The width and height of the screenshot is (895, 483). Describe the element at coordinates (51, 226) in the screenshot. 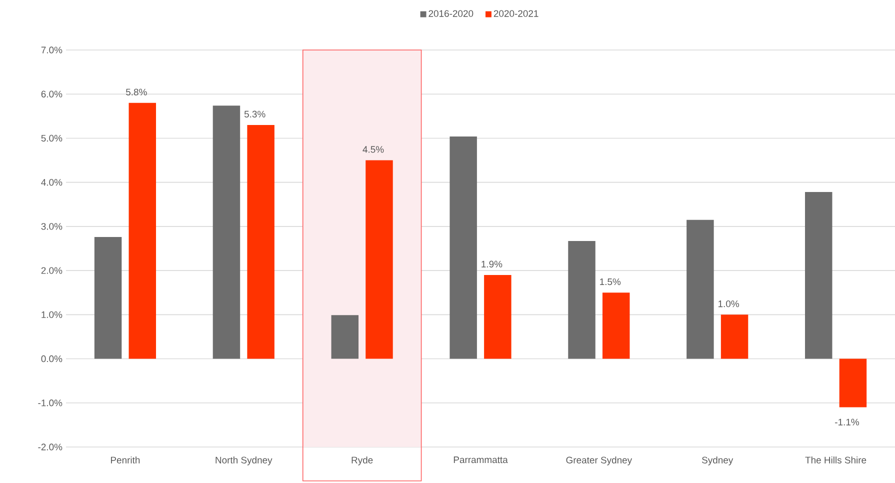

I see `y-tick-label: 3.0%` at that location.